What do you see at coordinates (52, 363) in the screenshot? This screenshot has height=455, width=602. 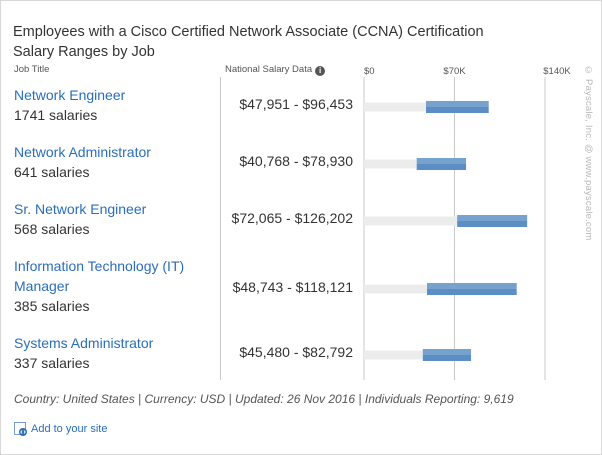 I see `job-count: 337 salaries` at bounding box center [52, 363].